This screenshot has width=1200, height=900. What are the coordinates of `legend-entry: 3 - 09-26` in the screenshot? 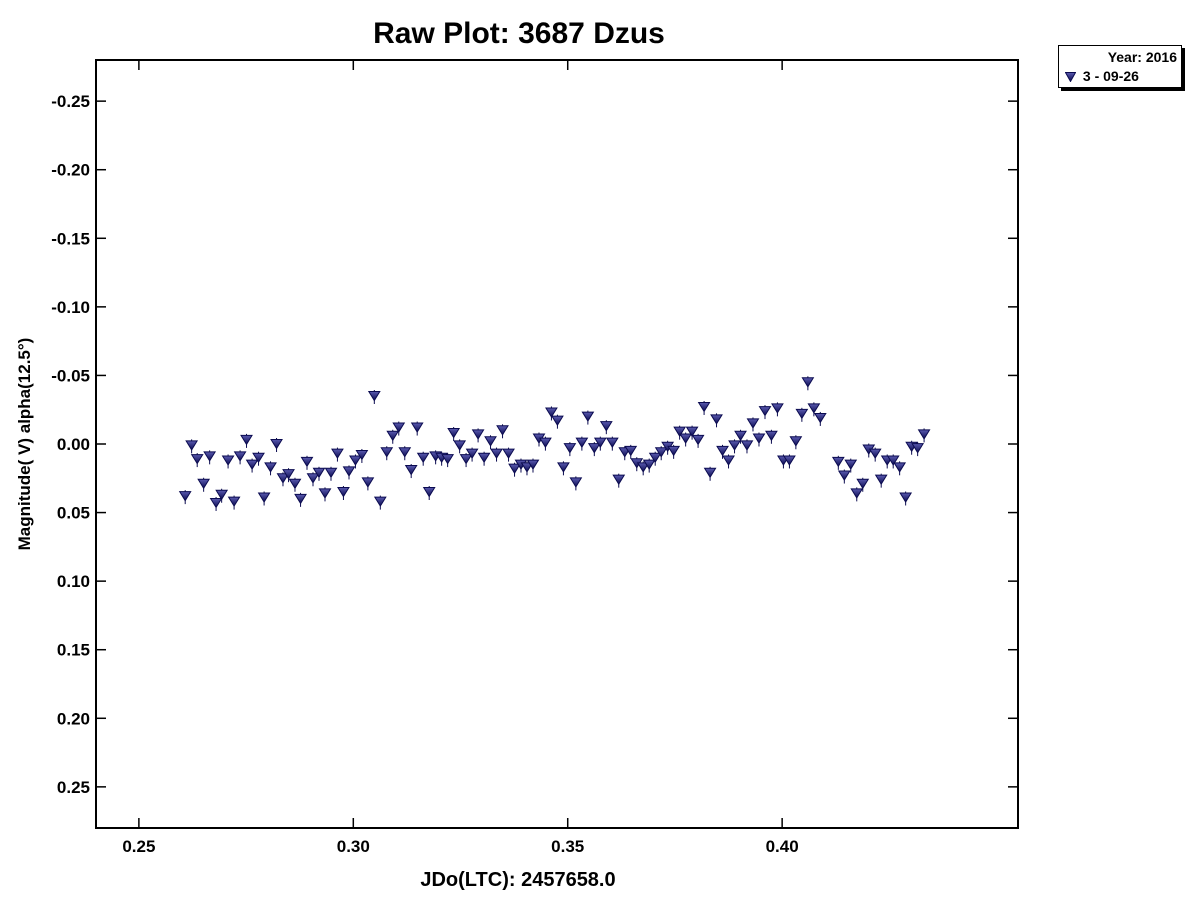 It's located at (1101, 76).